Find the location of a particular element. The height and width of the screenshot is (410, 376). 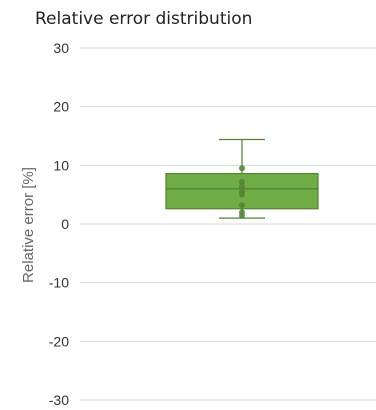

y-tick-label: 30 is located at coordinates (61, 48).